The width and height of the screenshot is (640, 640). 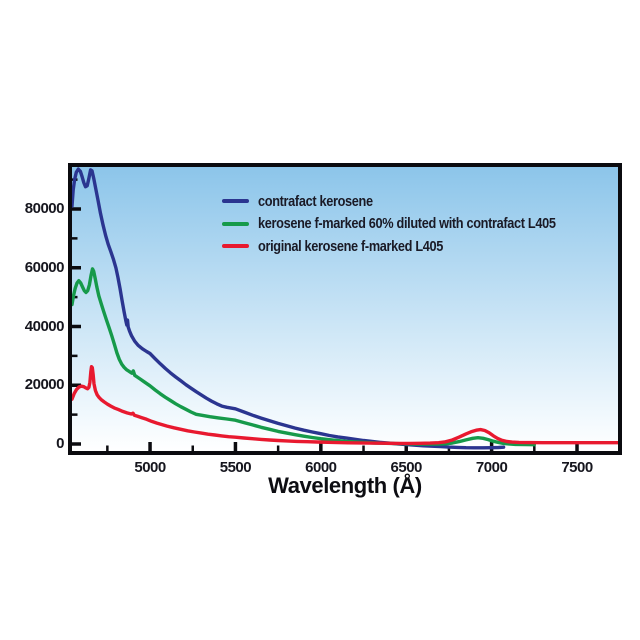 I want to click on legend-line-blue-icon, so click(x=235, y=201).